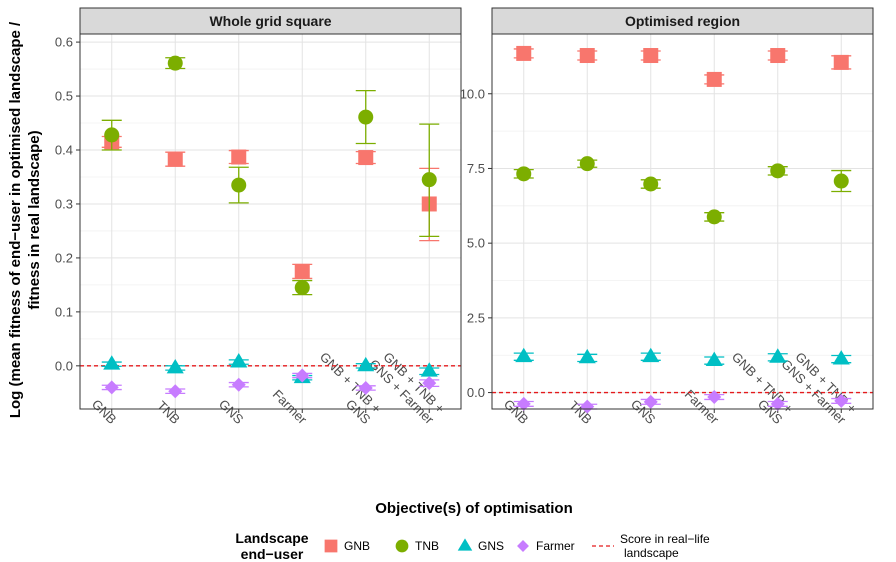 This screenshot has width=896, height=562. I want to click on legend-items: GNB TNB GNS Farmer, so click(449, 545).